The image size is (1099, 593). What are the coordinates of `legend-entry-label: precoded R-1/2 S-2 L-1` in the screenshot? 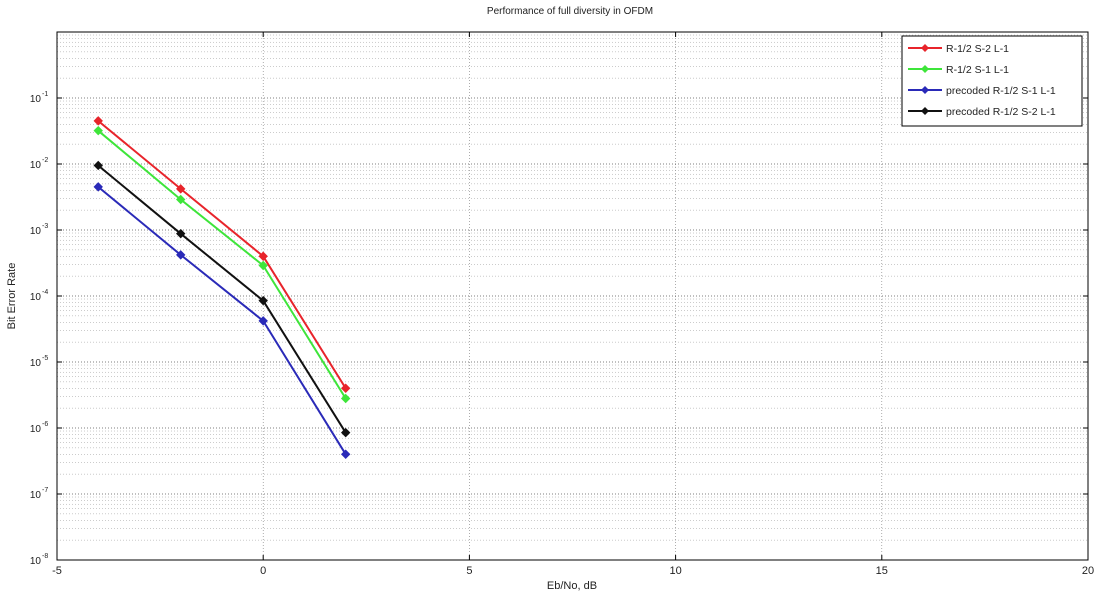 It's located at (1001, 112).